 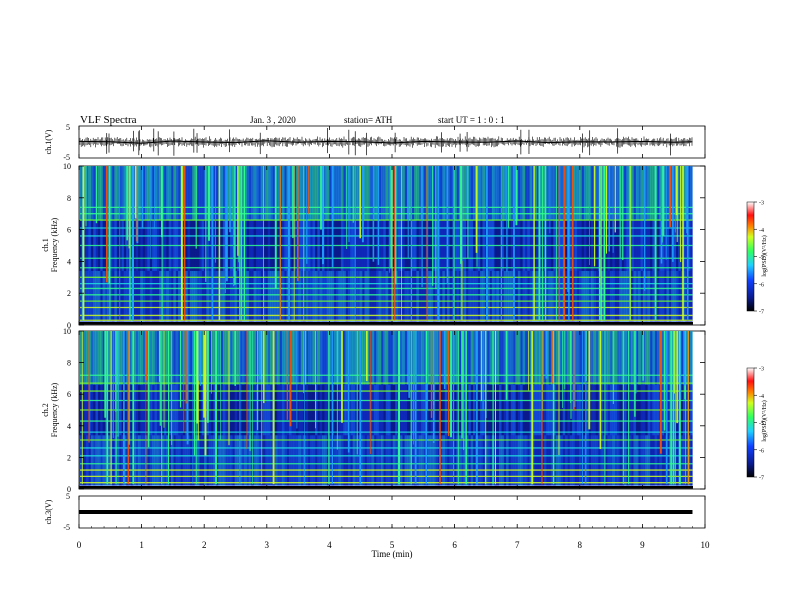 What do you see at coordinates (642, 545) in the screenshot?
I see `xtick-label: 9` at bounding box center [642, 545].